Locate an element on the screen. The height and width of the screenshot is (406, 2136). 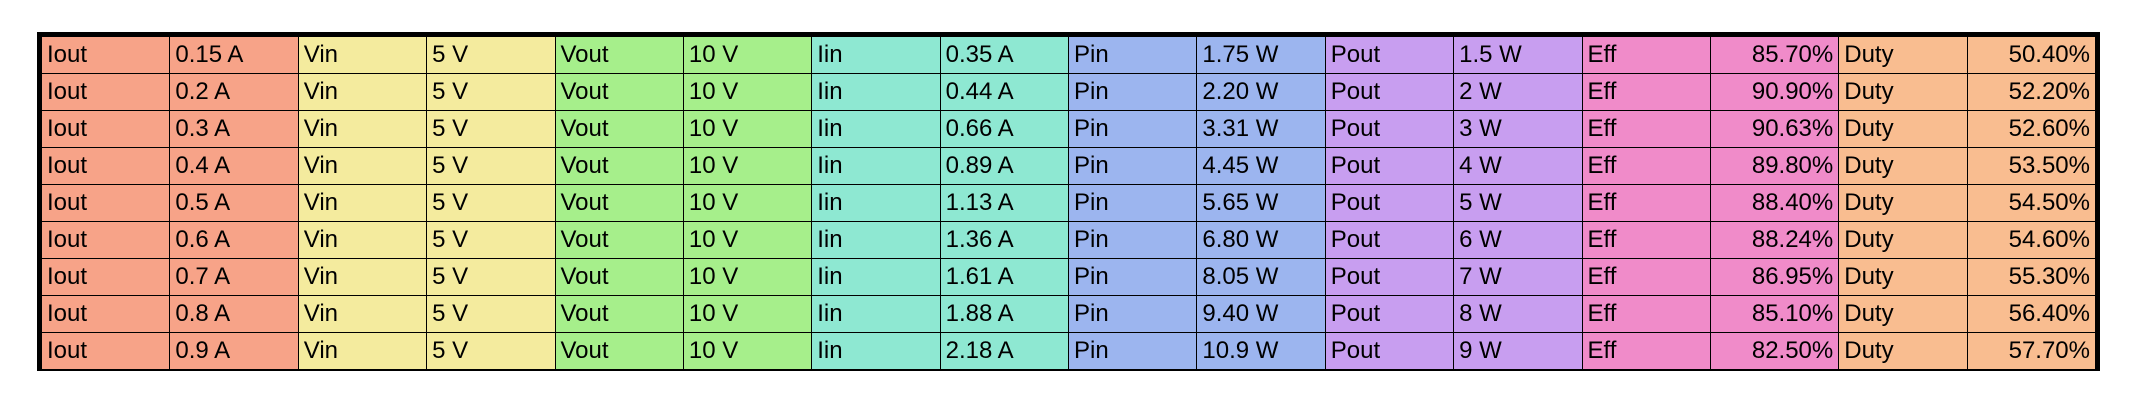
table-cell: 1.88 A is located at coordinates (1004, 314).